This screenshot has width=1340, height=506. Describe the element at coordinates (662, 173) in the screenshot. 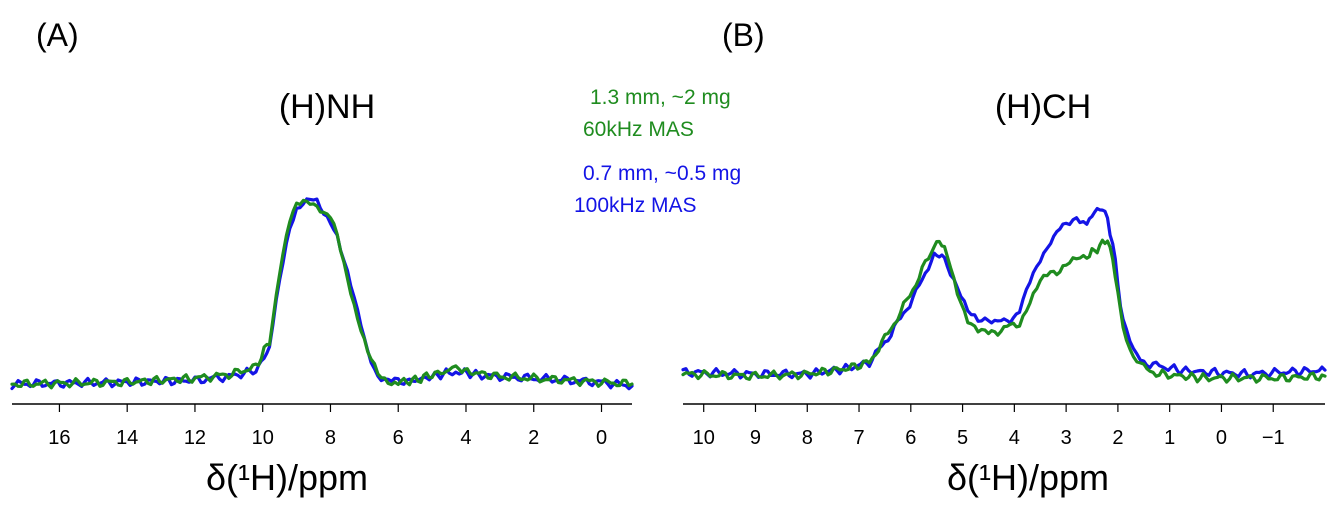

I see `legend-blue-line1: 0.7 mm, ~0.5 mg` at that location.